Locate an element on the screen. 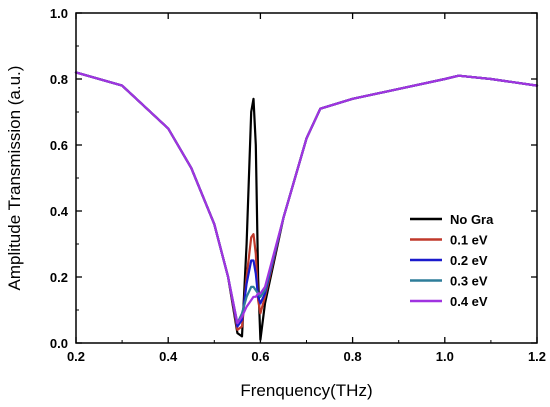 The height and width of the screenshot is (407, 550). legend-label-4: 0.4 eV is located at coordinates (469, 301).